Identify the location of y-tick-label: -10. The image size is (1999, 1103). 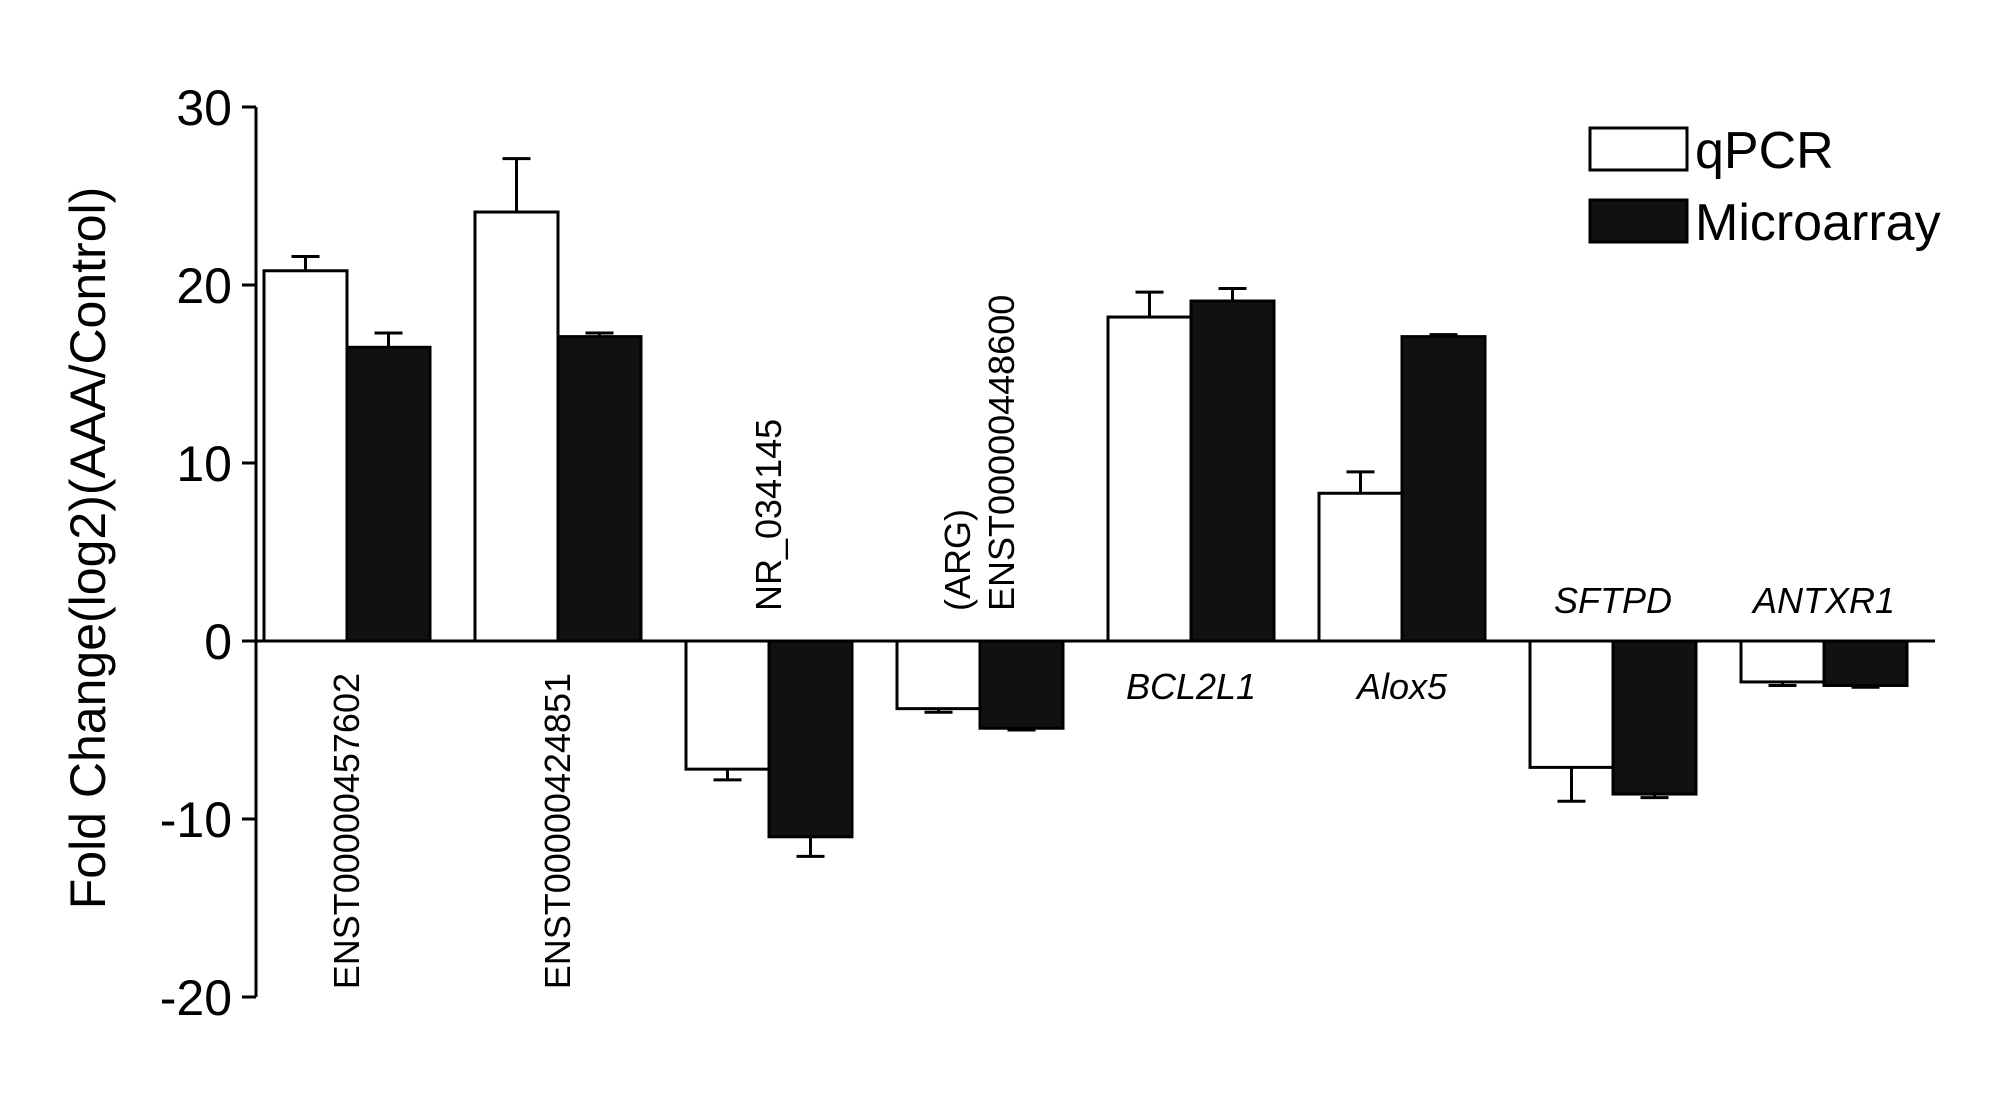
(196, 820).